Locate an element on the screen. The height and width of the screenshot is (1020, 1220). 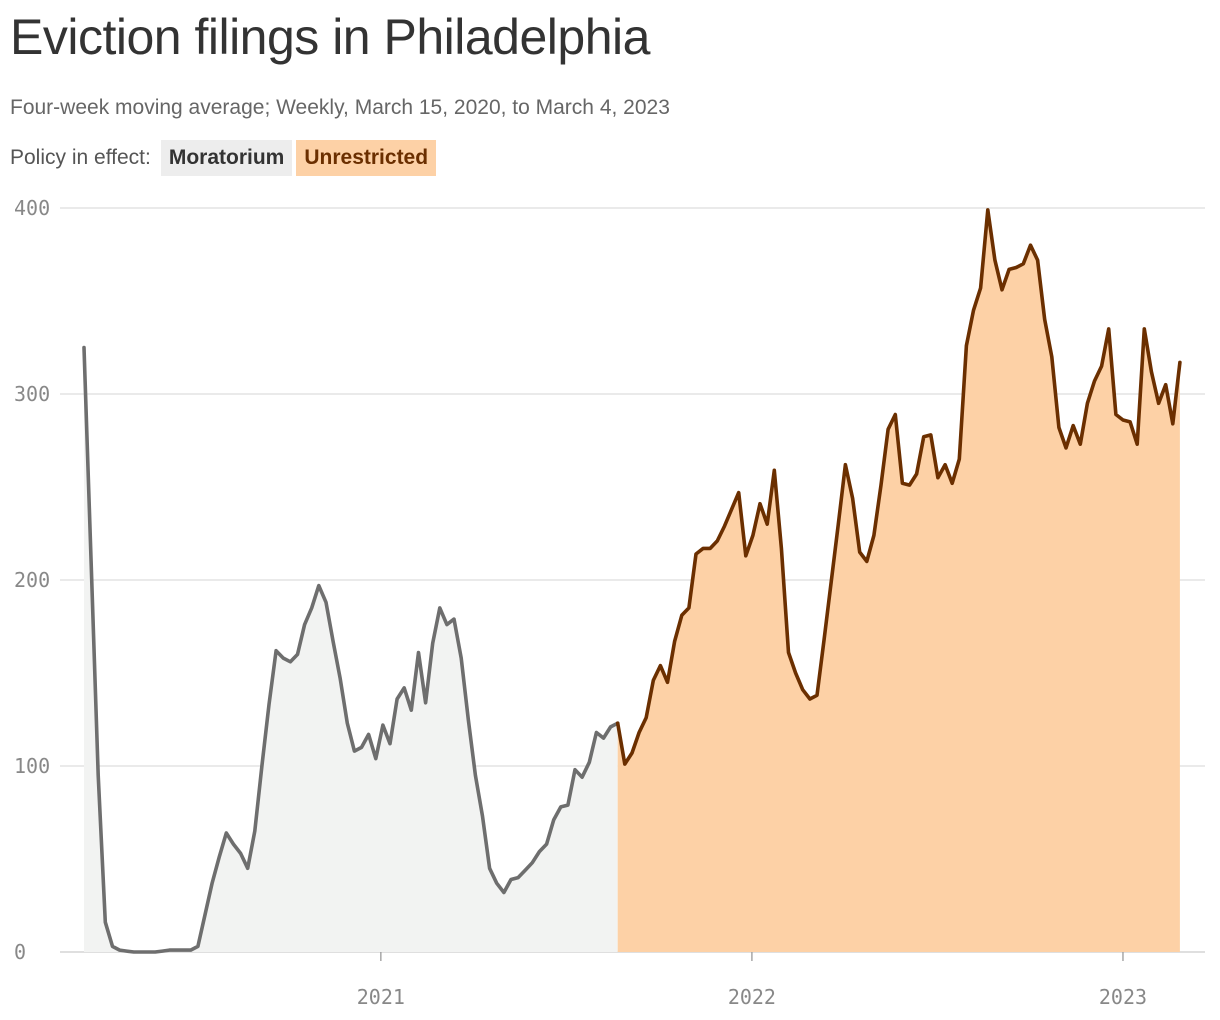
y-tick-label: 200 is located at coordinates (32, 580).